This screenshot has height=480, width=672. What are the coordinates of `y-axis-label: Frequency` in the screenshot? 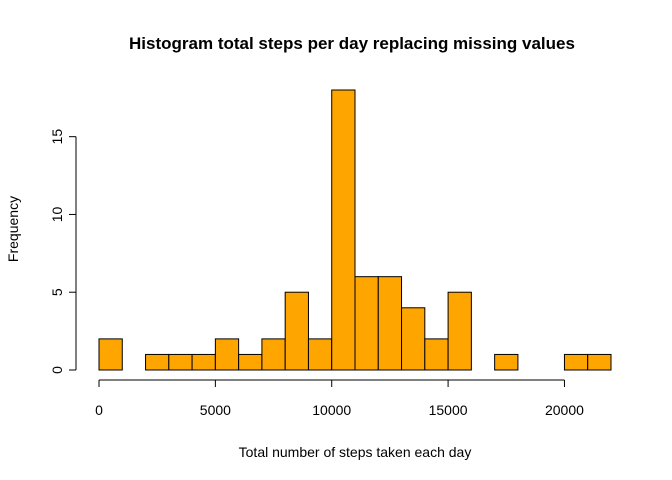 It's located at (13, 229).